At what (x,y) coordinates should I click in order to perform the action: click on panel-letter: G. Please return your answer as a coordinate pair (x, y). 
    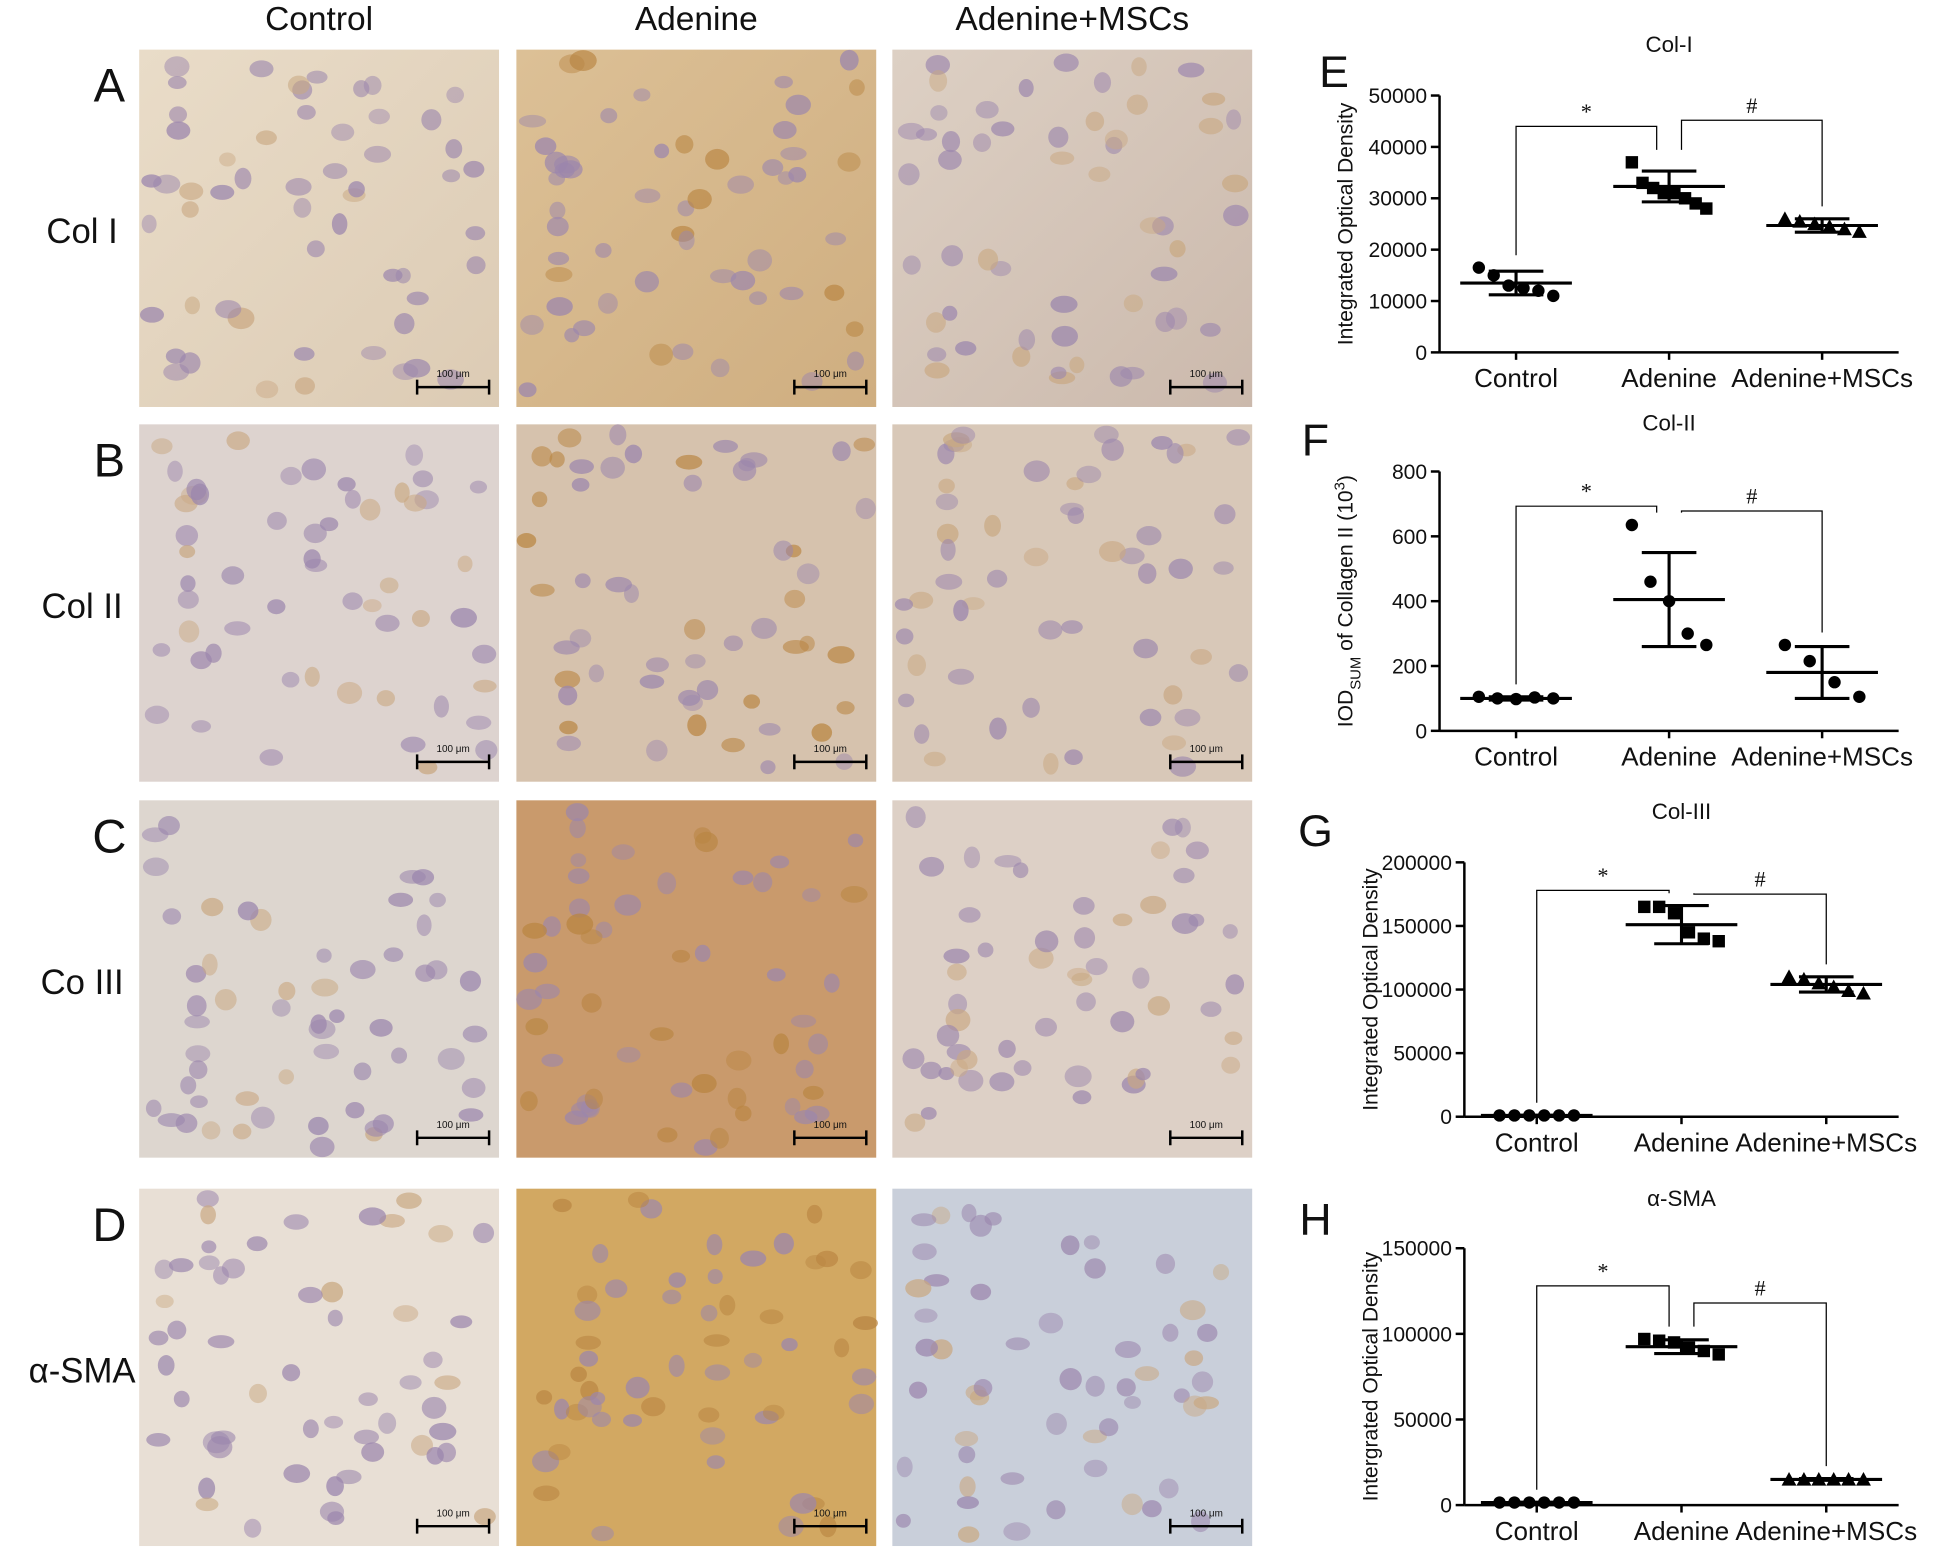
    Looking at the image, I should click on (1315, 831).